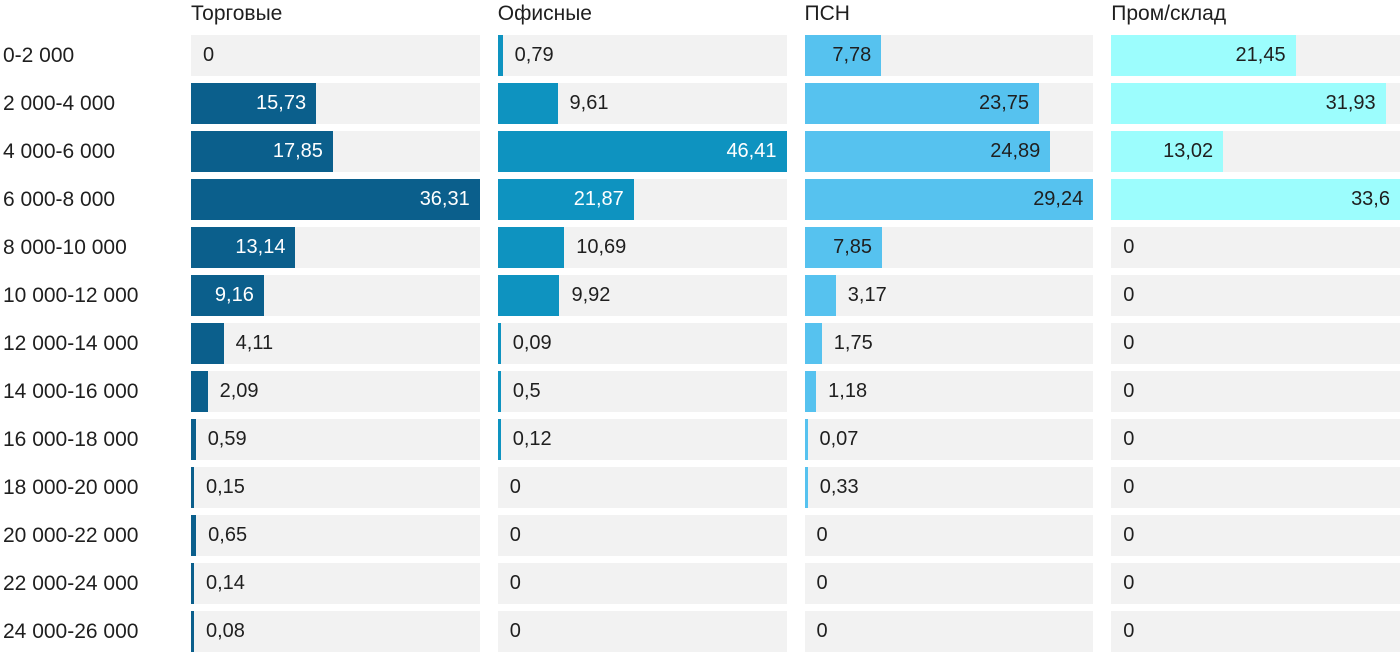 This screenshot has height=670, width=1400. I want to click on value-label: 0,5, so click(526, 391).